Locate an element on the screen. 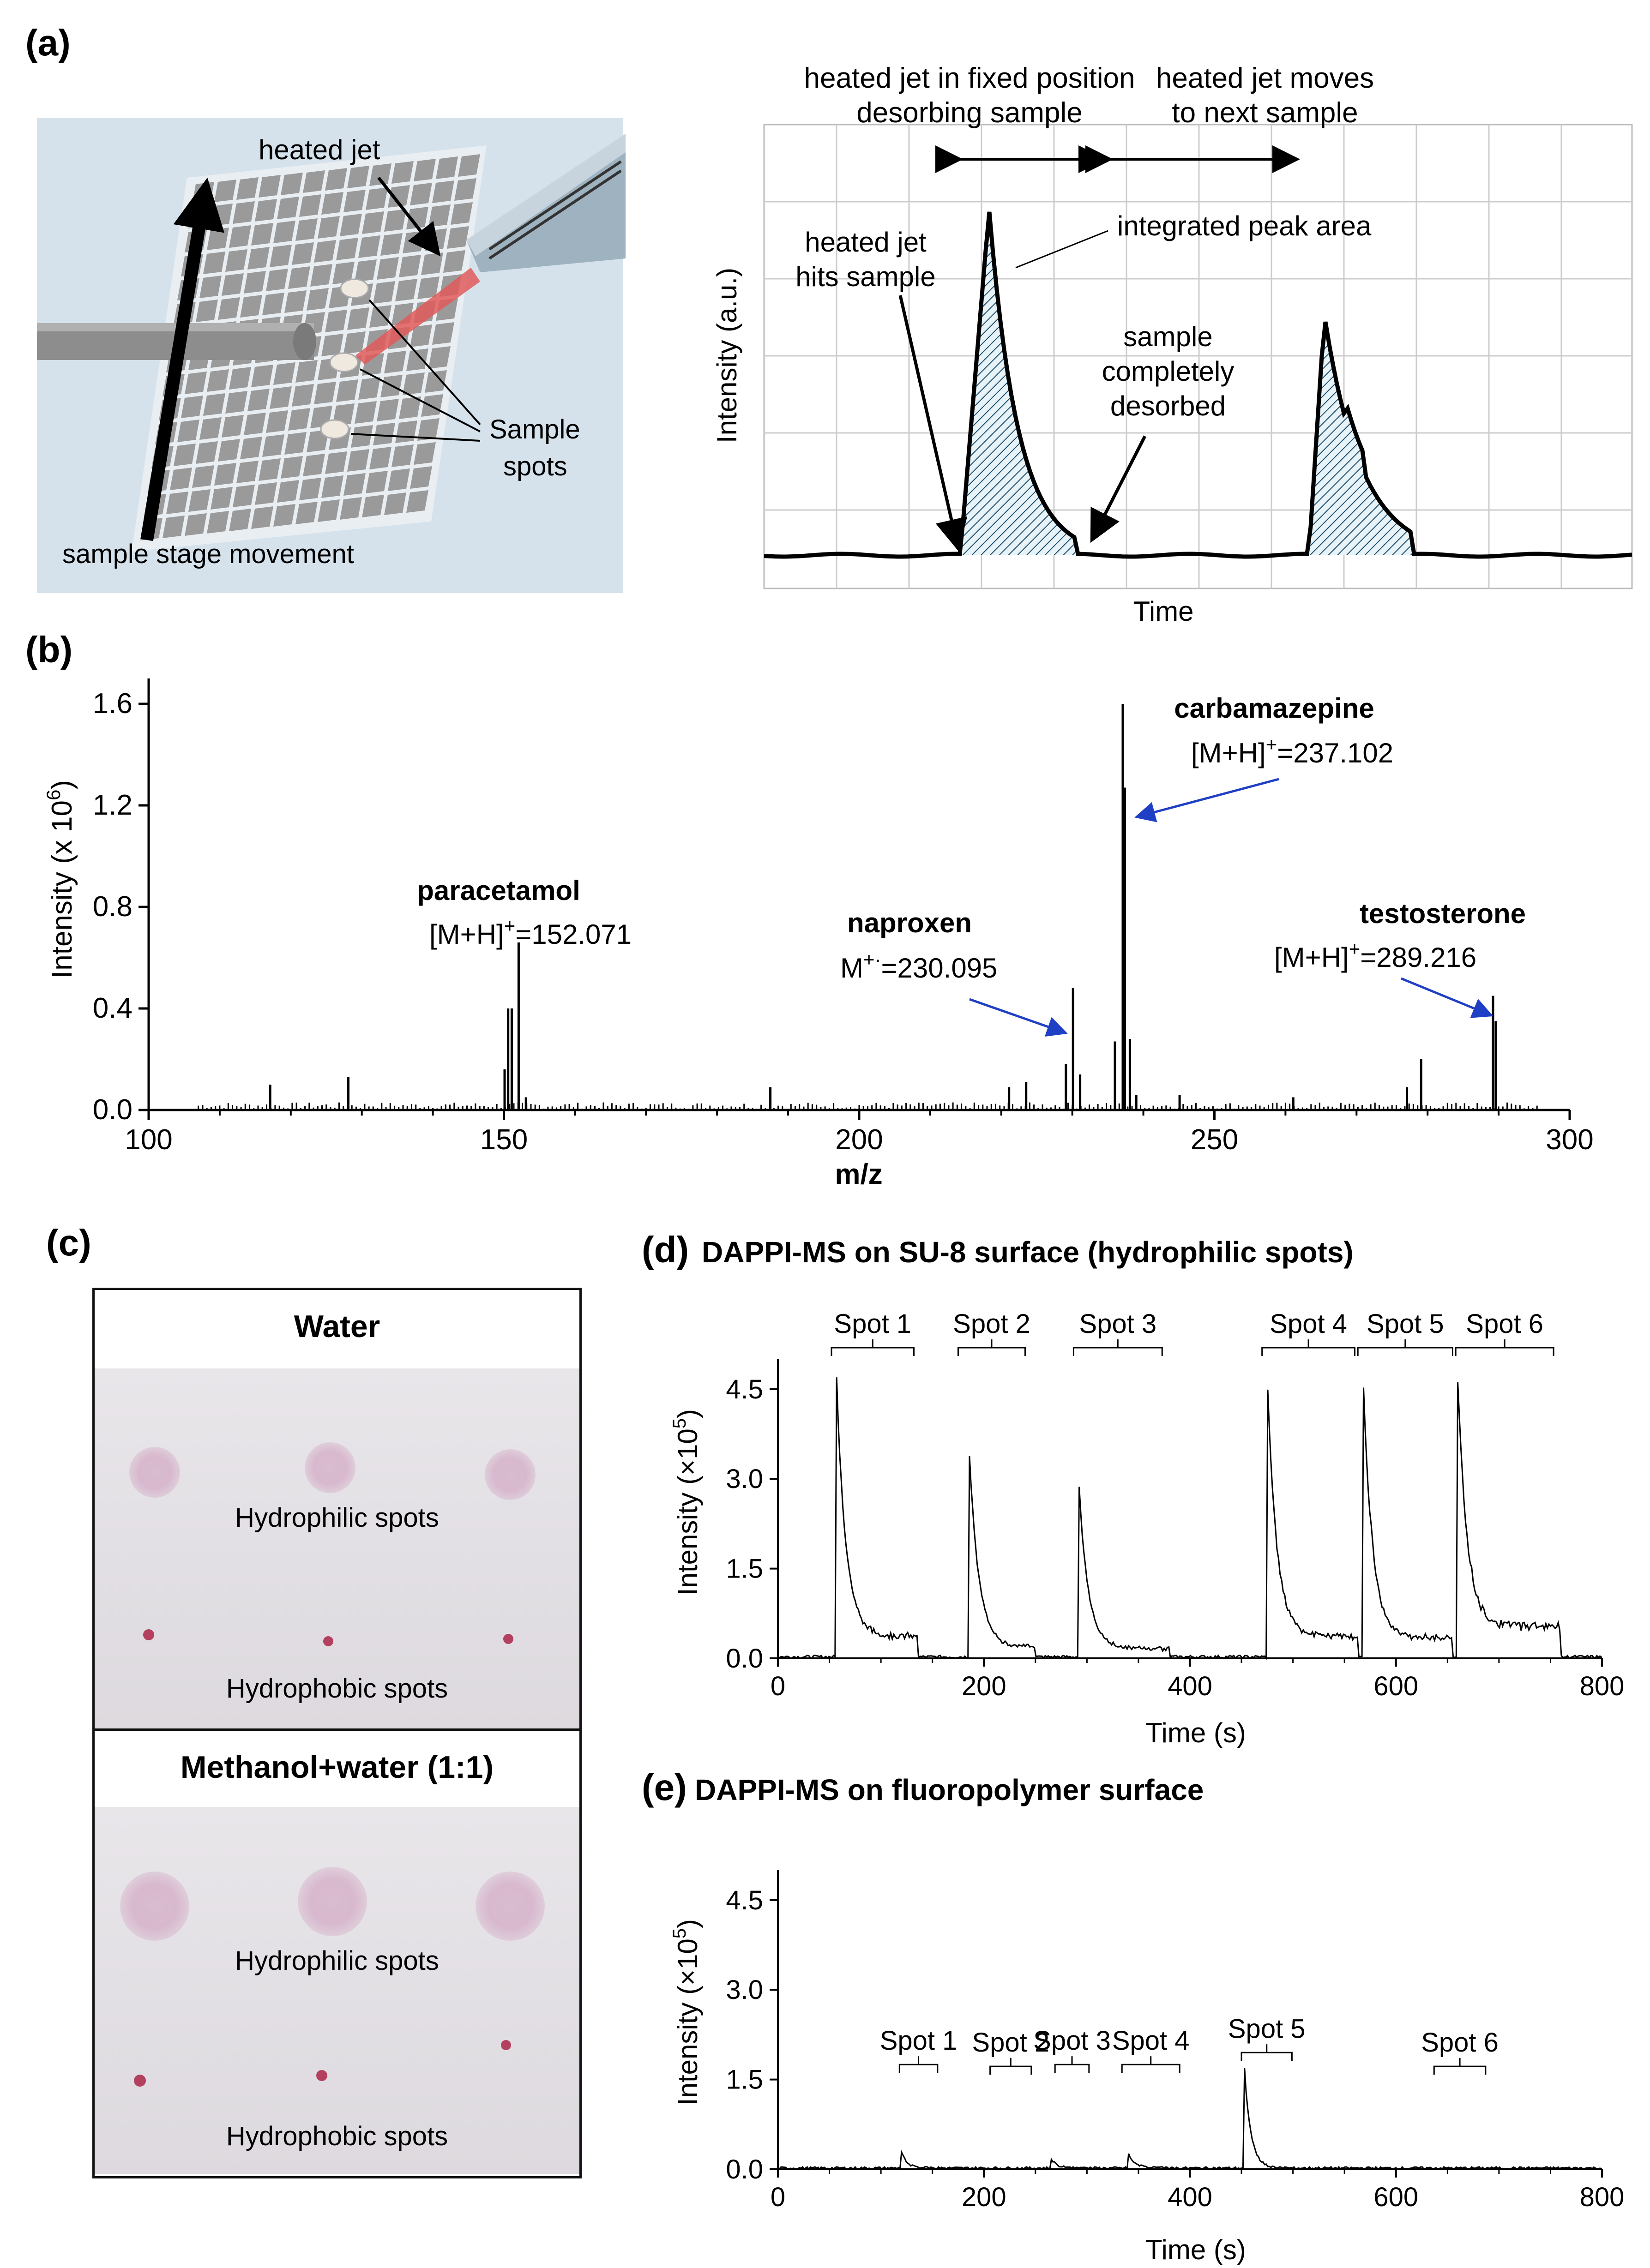  spot-label: Spot 2 is located at coordinates (1011, 2043).